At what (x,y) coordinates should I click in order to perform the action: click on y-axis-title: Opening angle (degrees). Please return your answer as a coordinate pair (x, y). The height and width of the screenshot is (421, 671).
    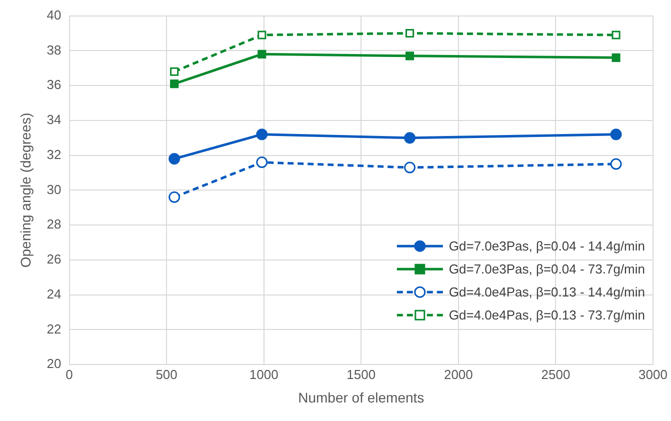
    Looking at the image, I should click on (25, 190).